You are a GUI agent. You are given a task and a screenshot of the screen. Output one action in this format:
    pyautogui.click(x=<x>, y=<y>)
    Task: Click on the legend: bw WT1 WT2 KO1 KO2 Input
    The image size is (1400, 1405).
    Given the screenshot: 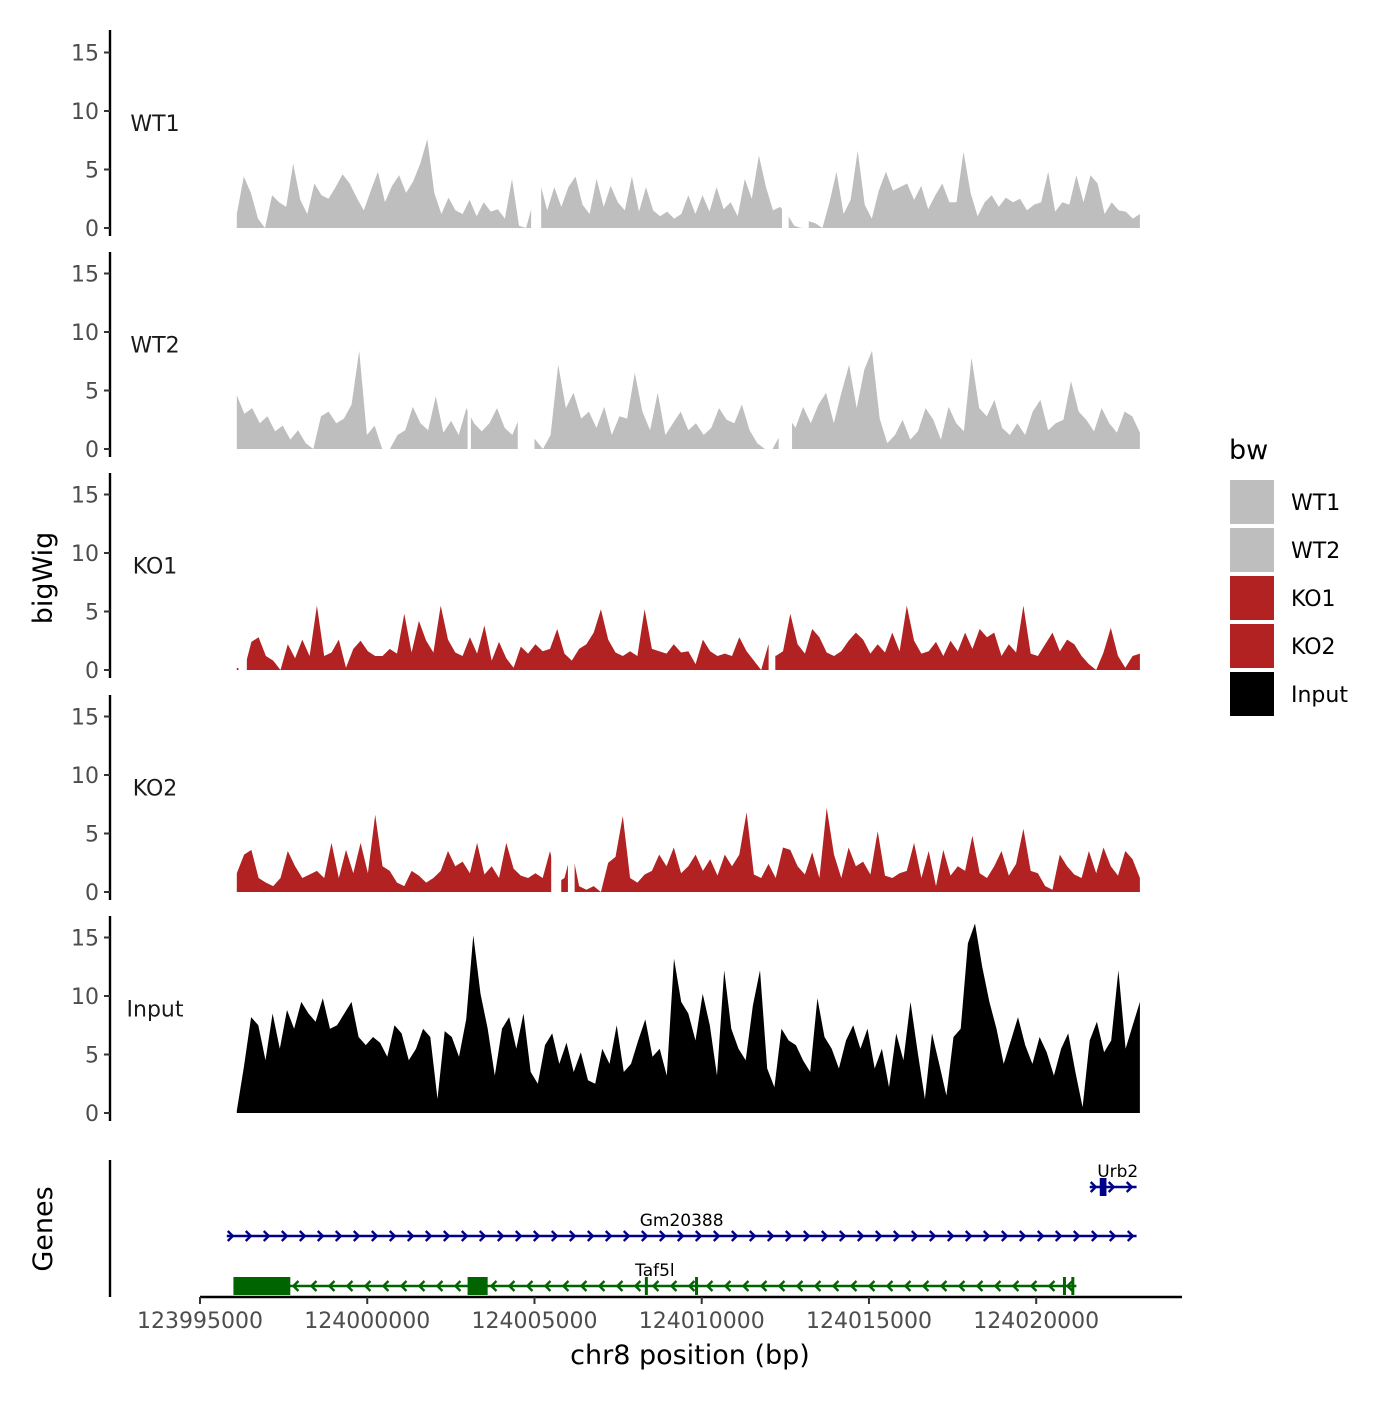 What is the action you would take?
    pyautogui.click(x=1288, y=575)
    